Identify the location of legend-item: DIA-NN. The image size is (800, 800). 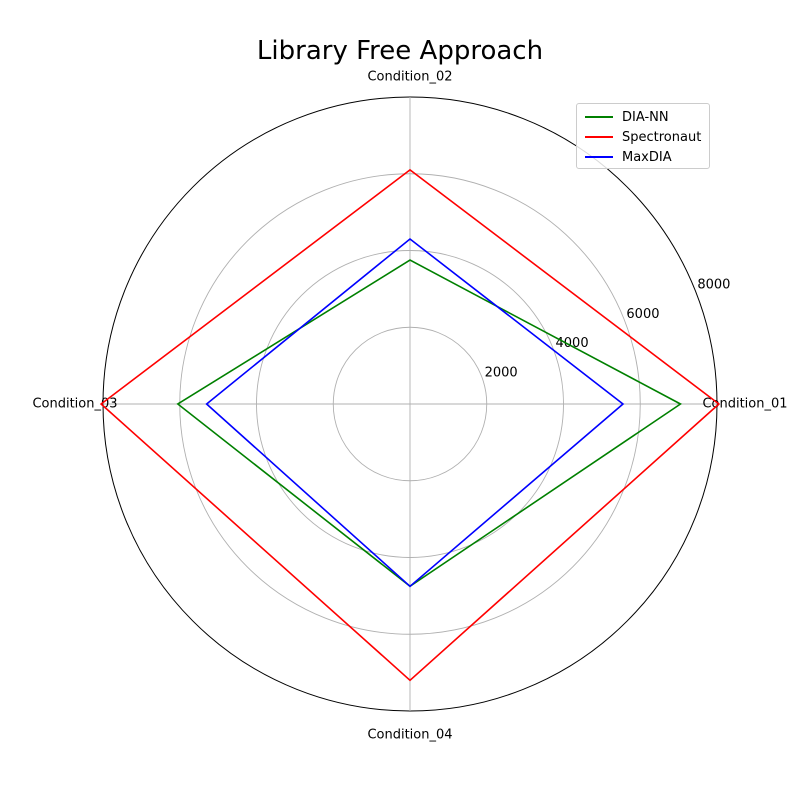
(643, 117).